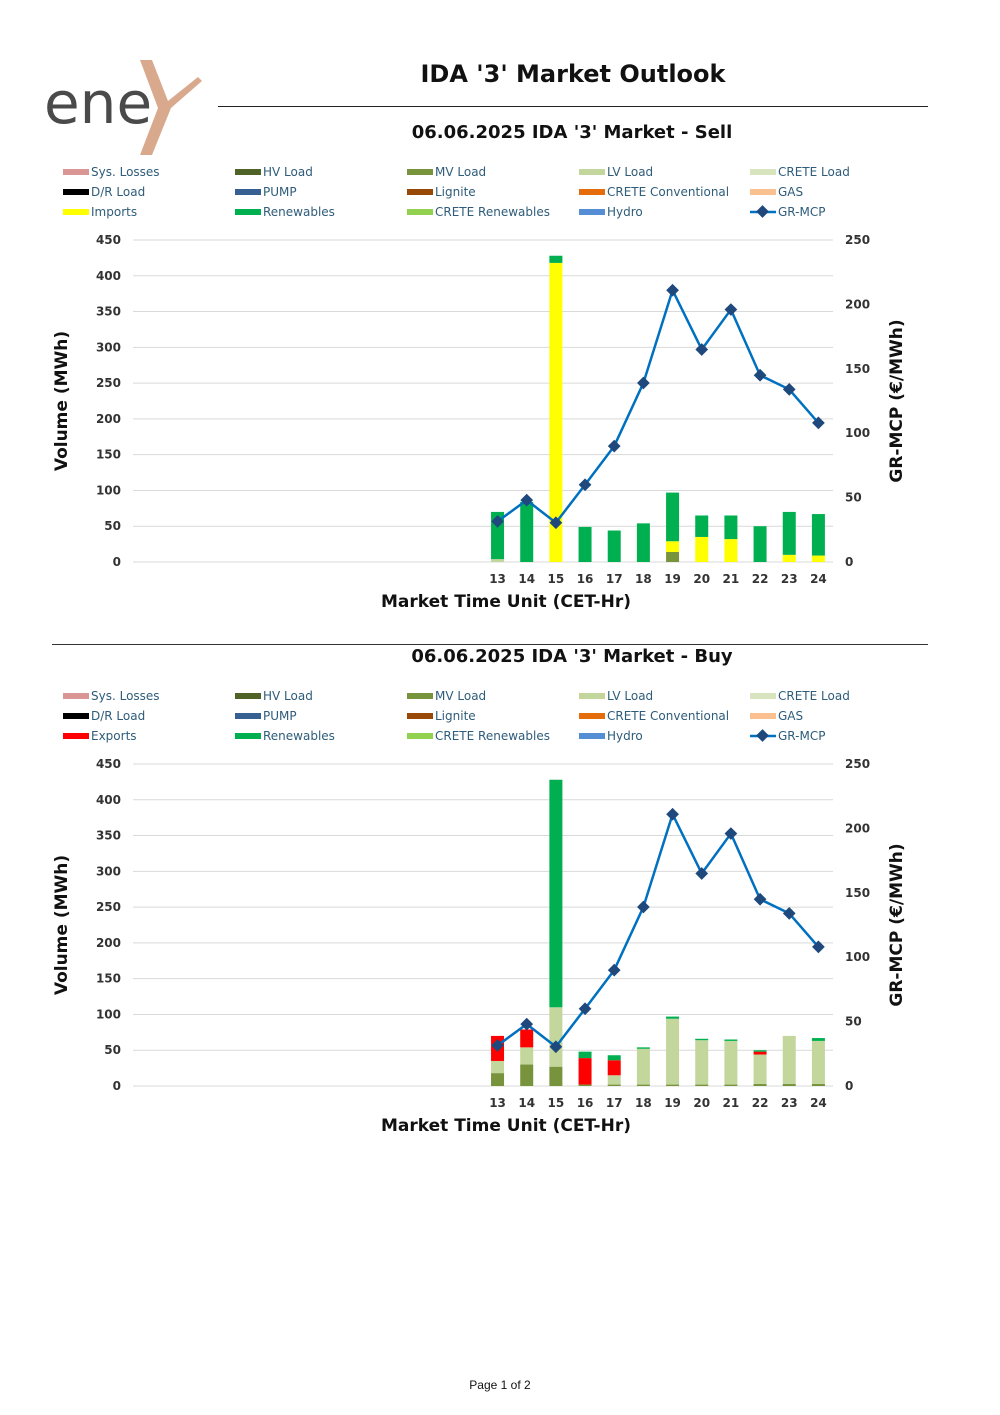 Image resolution: width=1000 pixels, height=1415 pixels. I want to click on c0-legend-item-hv-load: HV Load, so click(274, 172).